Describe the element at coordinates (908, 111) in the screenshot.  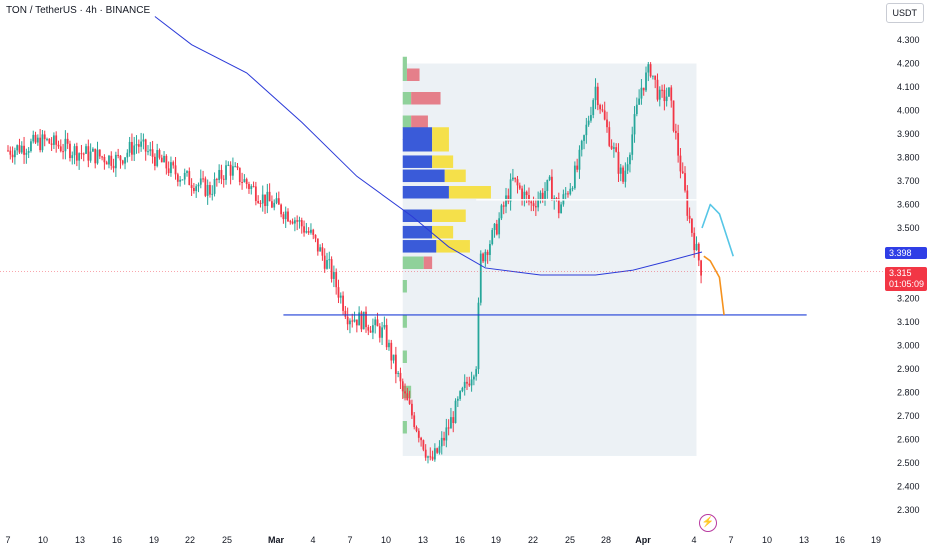
I see `y-tick-label: 4.000` at that location.